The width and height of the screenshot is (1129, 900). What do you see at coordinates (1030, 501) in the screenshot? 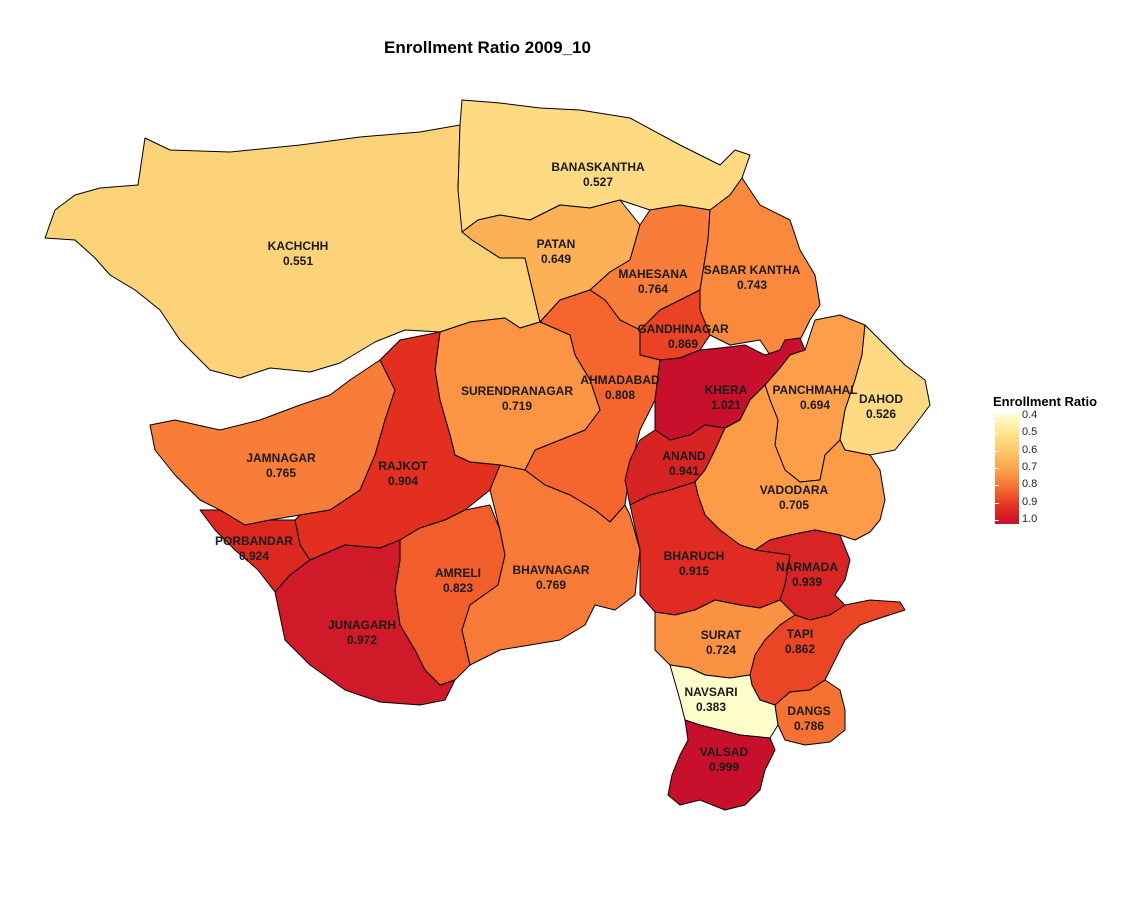
I see `legend-tick-label: 0.9` at bounding box center [1030, 501].